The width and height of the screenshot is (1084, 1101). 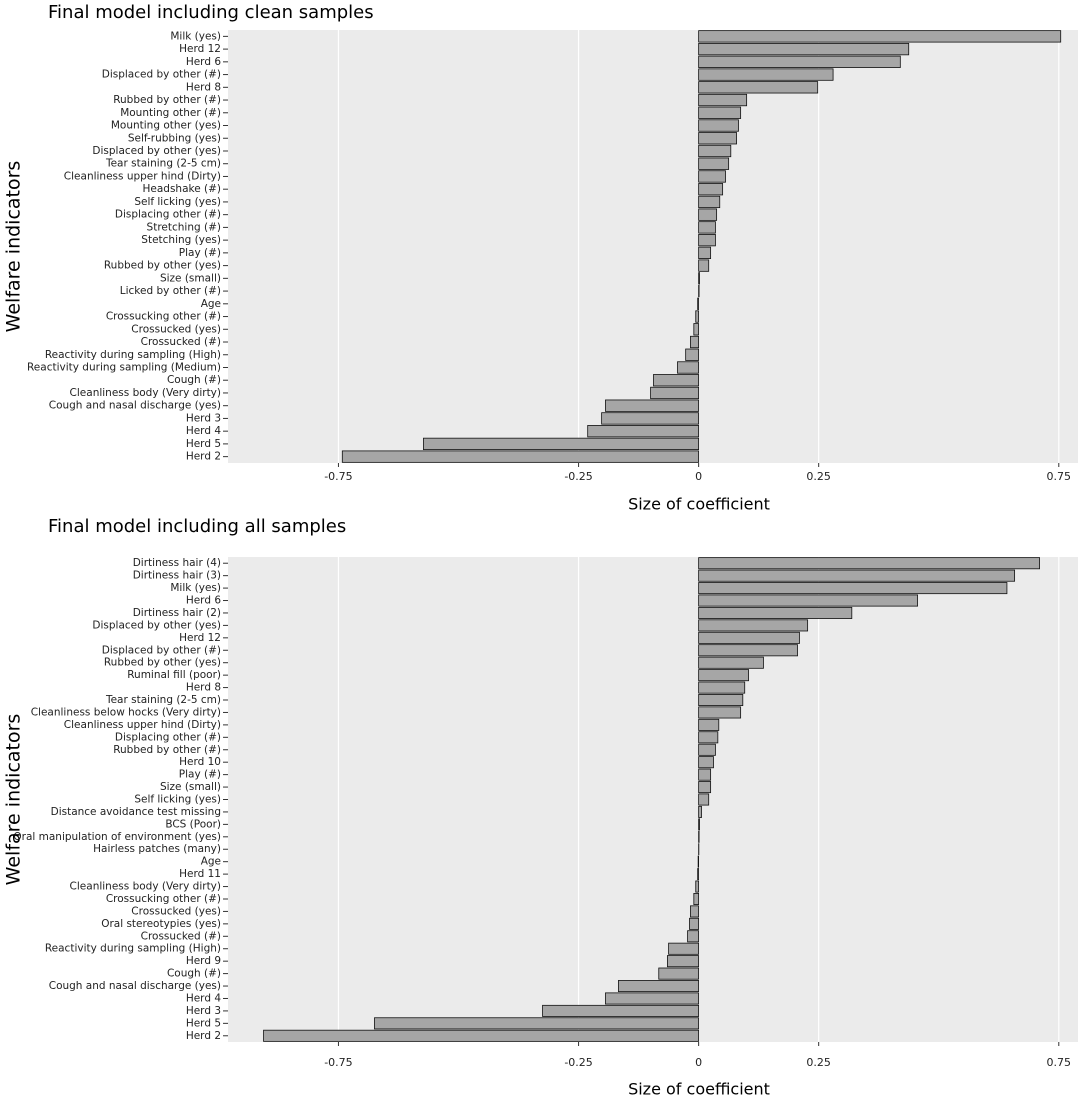 What do you see at coordinates (176, 911) in the screenshot?
I see `y-tick-label: Crossucked (yes)` at bounding box center [176, 911].